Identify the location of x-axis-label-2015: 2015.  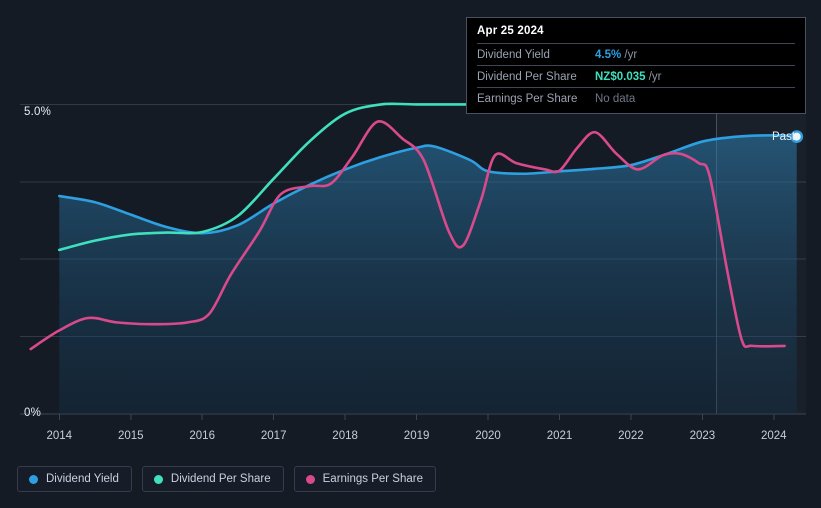
(131, 436).